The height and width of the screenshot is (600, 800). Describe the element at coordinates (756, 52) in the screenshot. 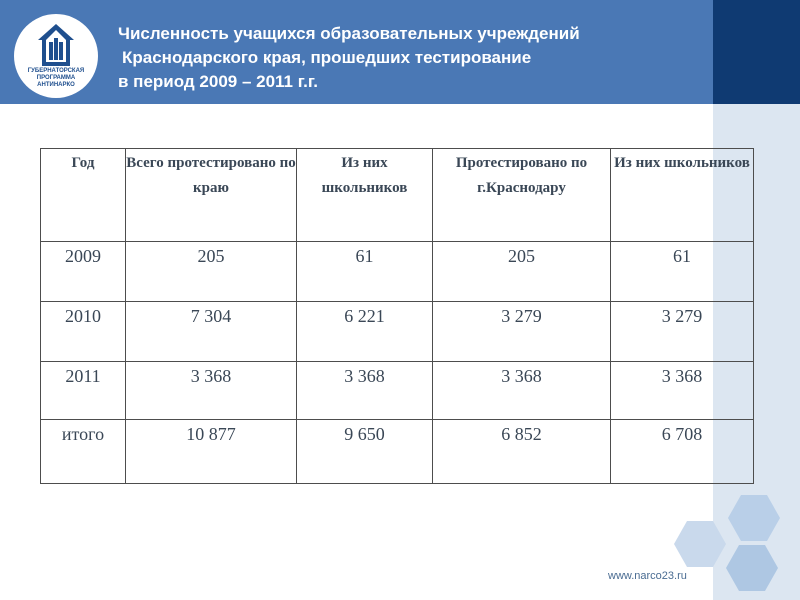

I see `header-corner-block` at that location.